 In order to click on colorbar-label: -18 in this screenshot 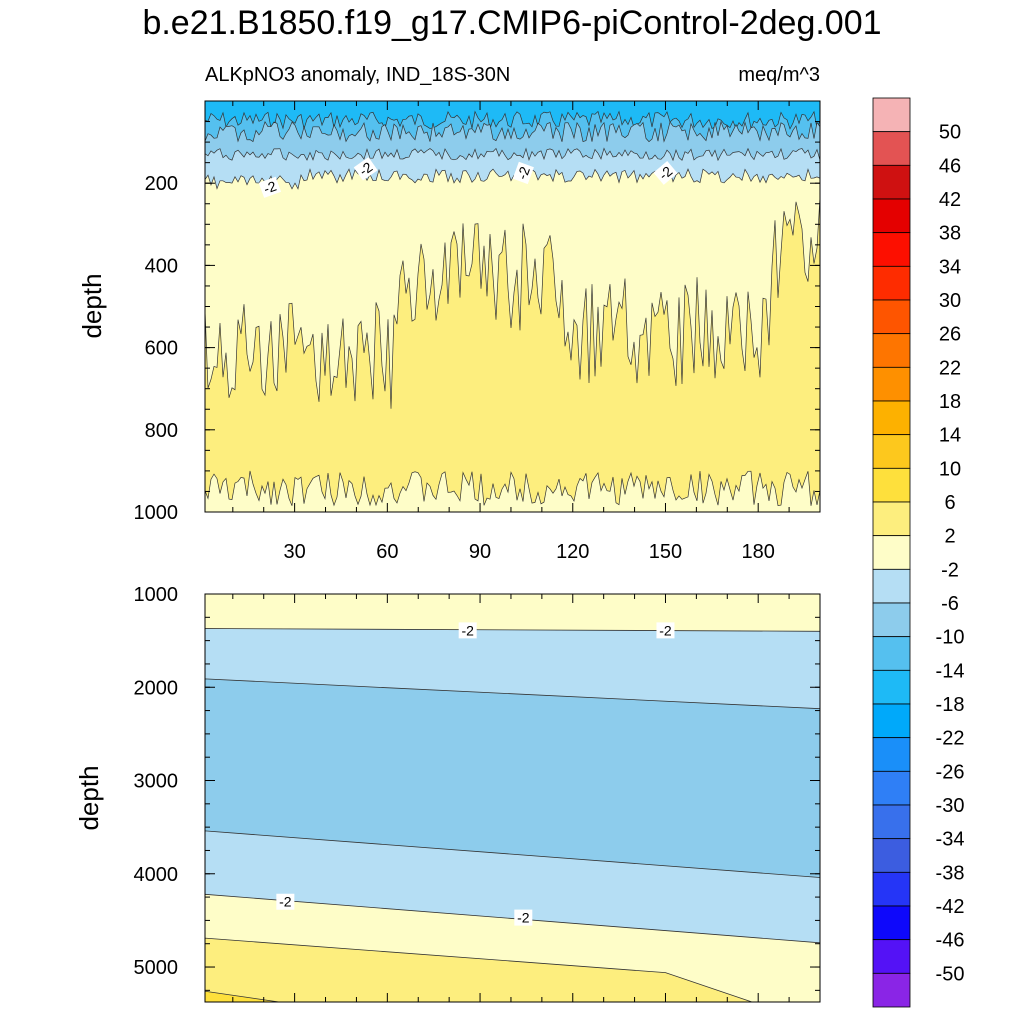, I will do `click(950, 705)`.